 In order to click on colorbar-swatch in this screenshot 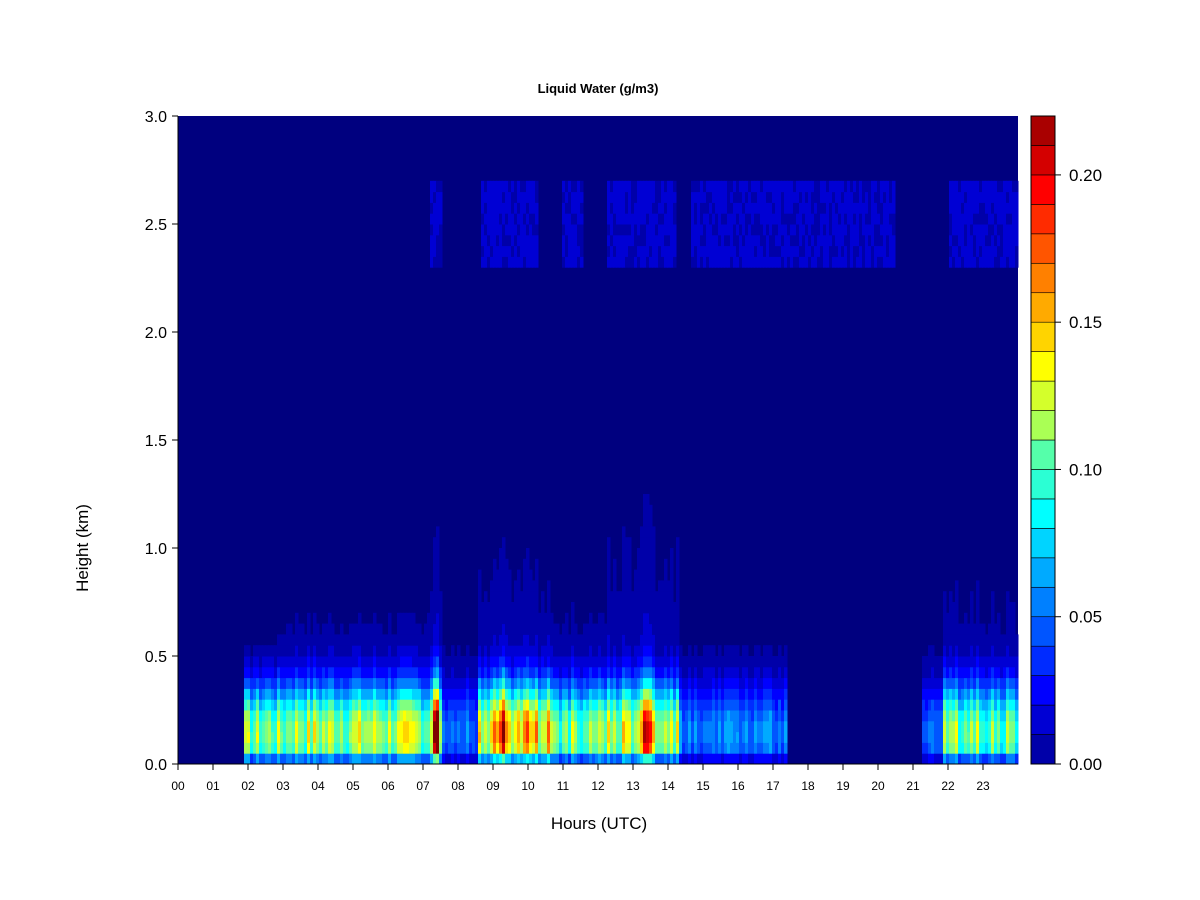, I will do `click(1043, 160)`.